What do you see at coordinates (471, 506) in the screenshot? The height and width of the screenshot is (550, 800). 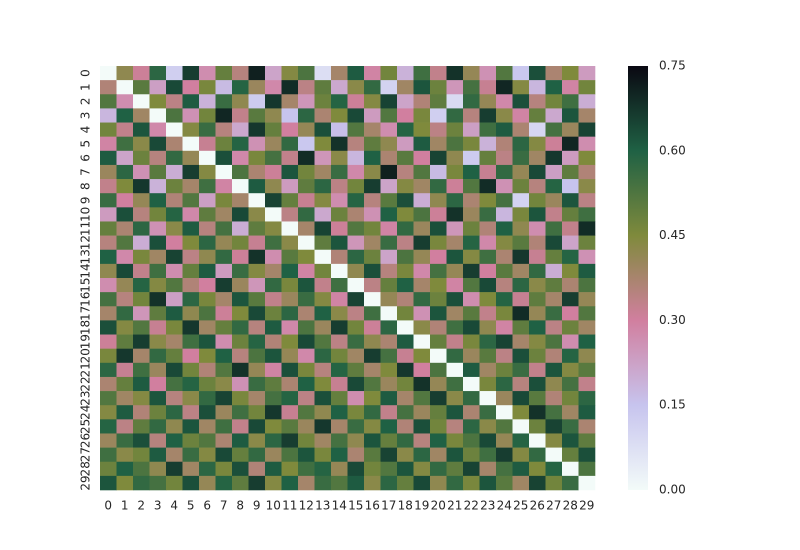 I see `x-tick-label: 22` at bounding box center [471, 506].